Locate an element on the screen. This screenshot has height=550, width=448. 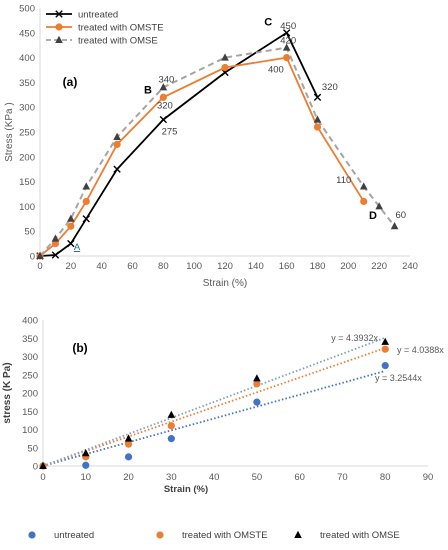
y-axis-title: stress (K Pa) is located at coordinates (7, 392).